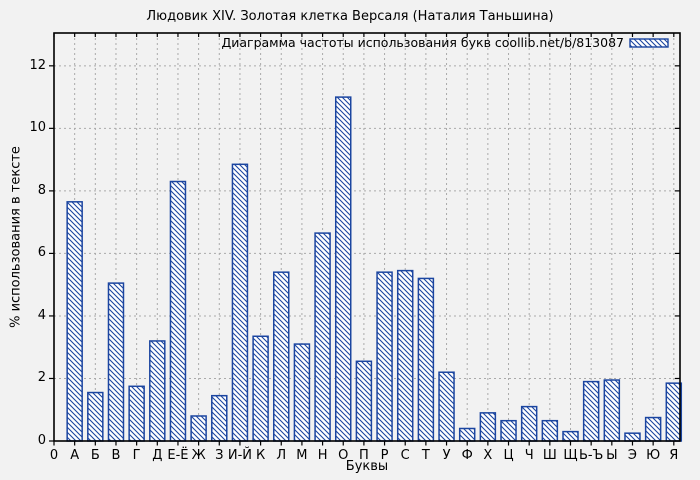  Describe the element at coordinates (384, 455) in the screenshot. I see `x-tick-label: Р` at that location.